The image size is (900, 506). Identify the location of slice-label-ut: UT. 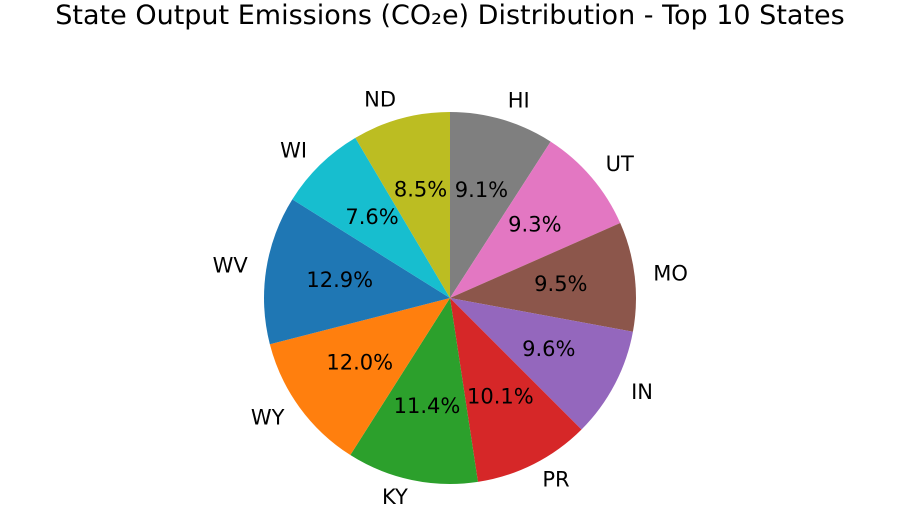
(620, 164).